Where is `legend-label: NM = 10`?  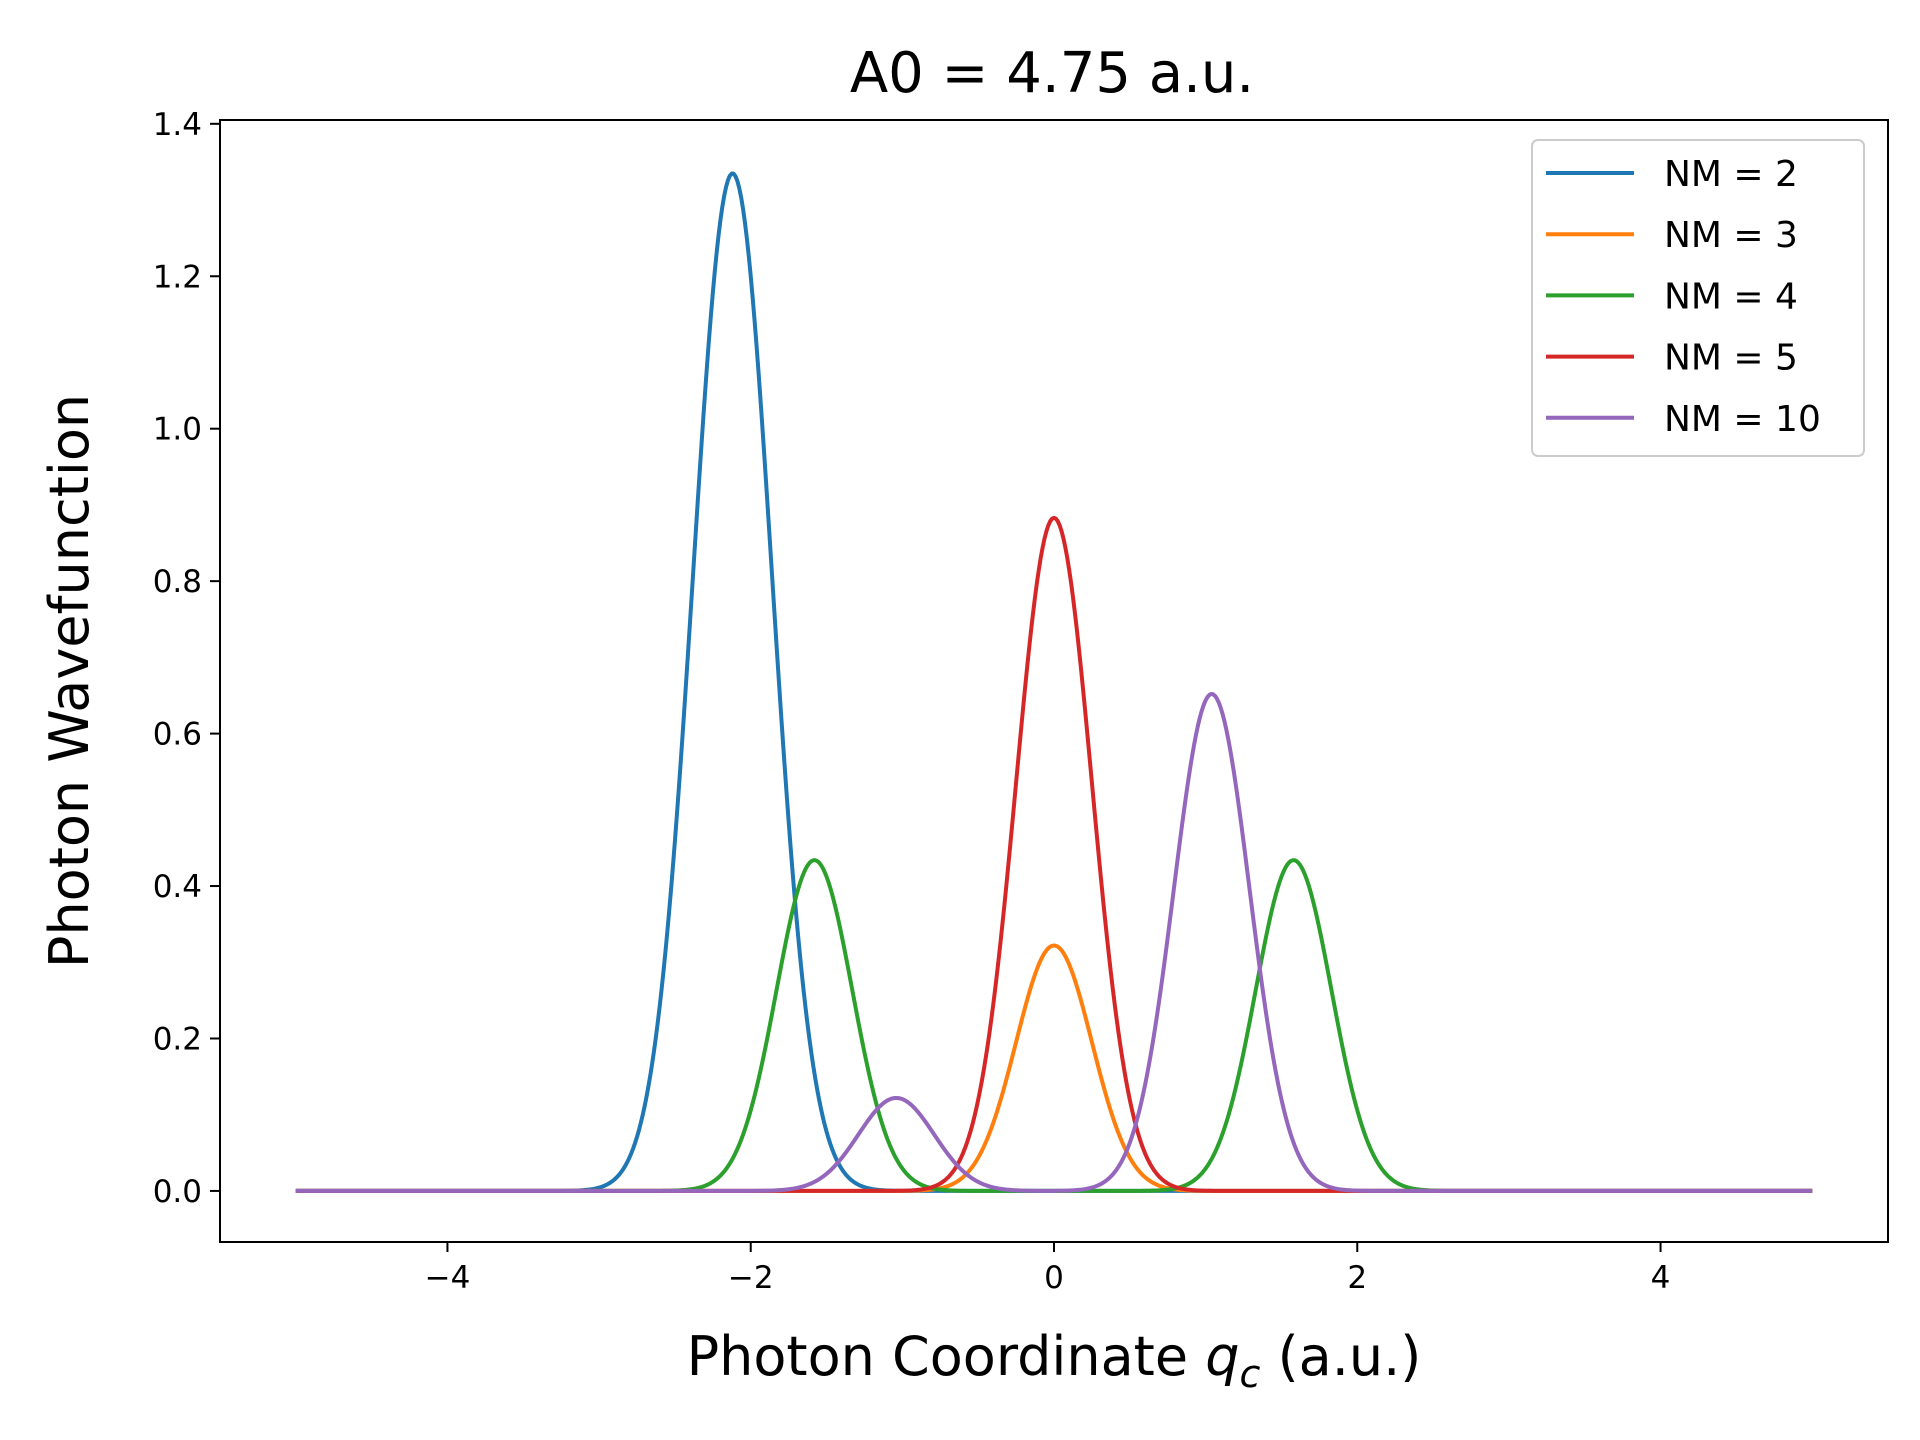
legend-label: NM = 10 is located at coordinates (1742, 419).